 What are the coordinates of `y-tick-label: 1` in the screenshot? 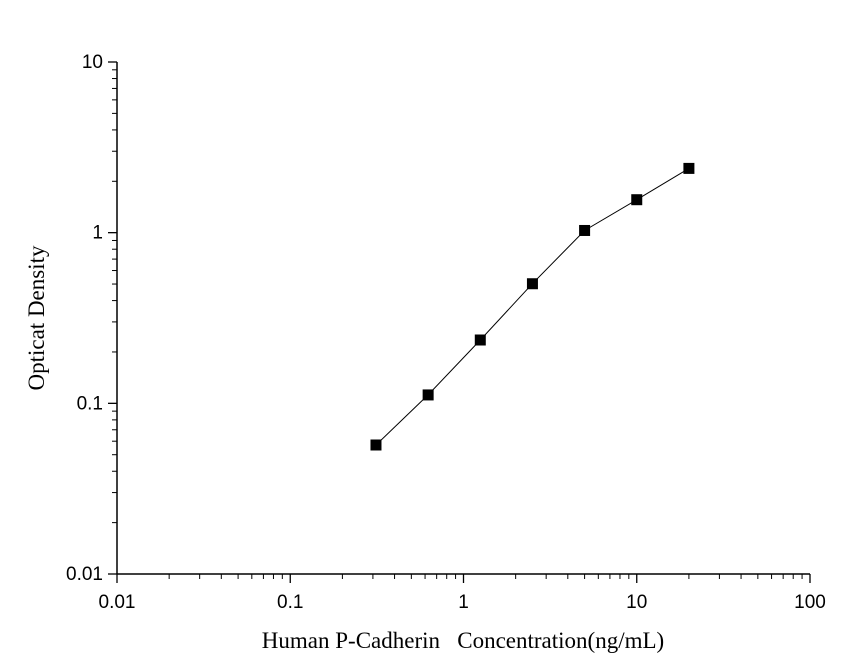 It's located at (97, 233).